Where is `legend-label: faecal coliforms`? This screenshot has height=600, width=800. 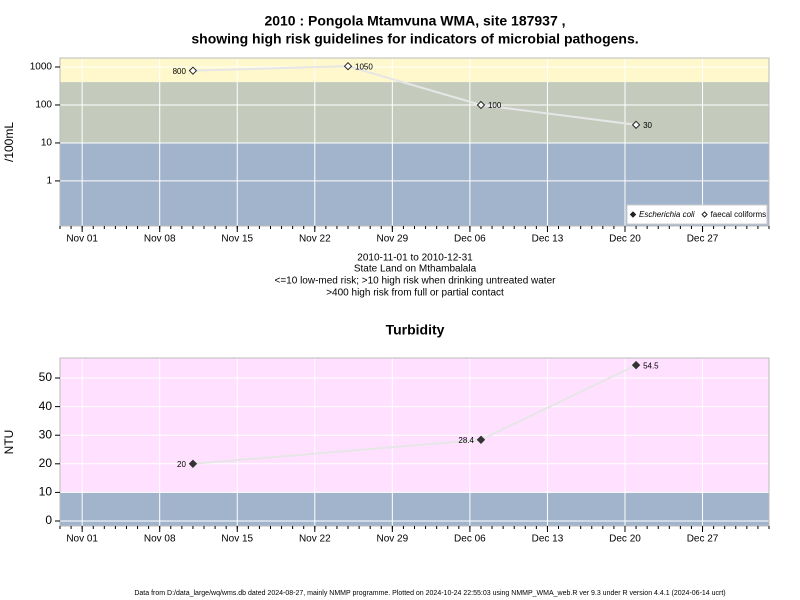 legend-label: faecal coliforms is located at coordinates (739, 214).